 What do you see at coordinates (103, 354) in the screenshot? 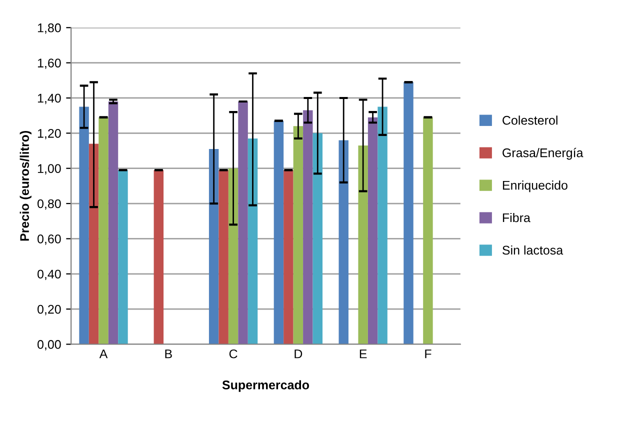
I see `x-tick-label: A` at bounding box center [103, 354].